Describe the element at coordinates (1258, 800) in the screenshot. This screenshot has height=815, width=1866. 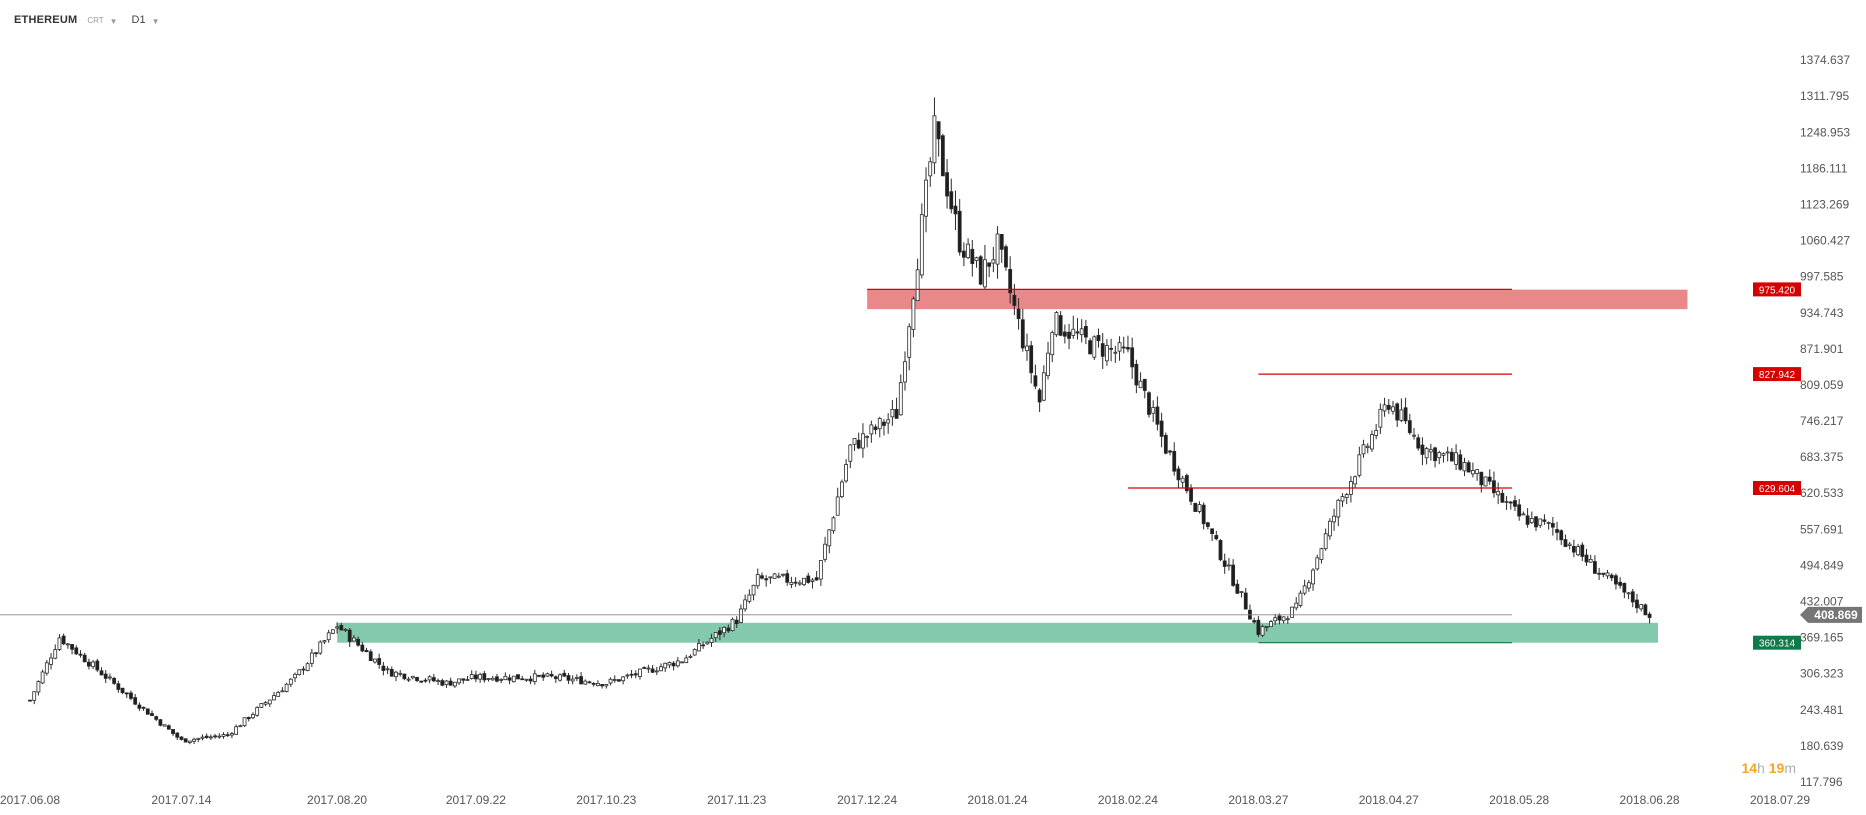
I see `x-tick-label: 2018.03.27` at that location.